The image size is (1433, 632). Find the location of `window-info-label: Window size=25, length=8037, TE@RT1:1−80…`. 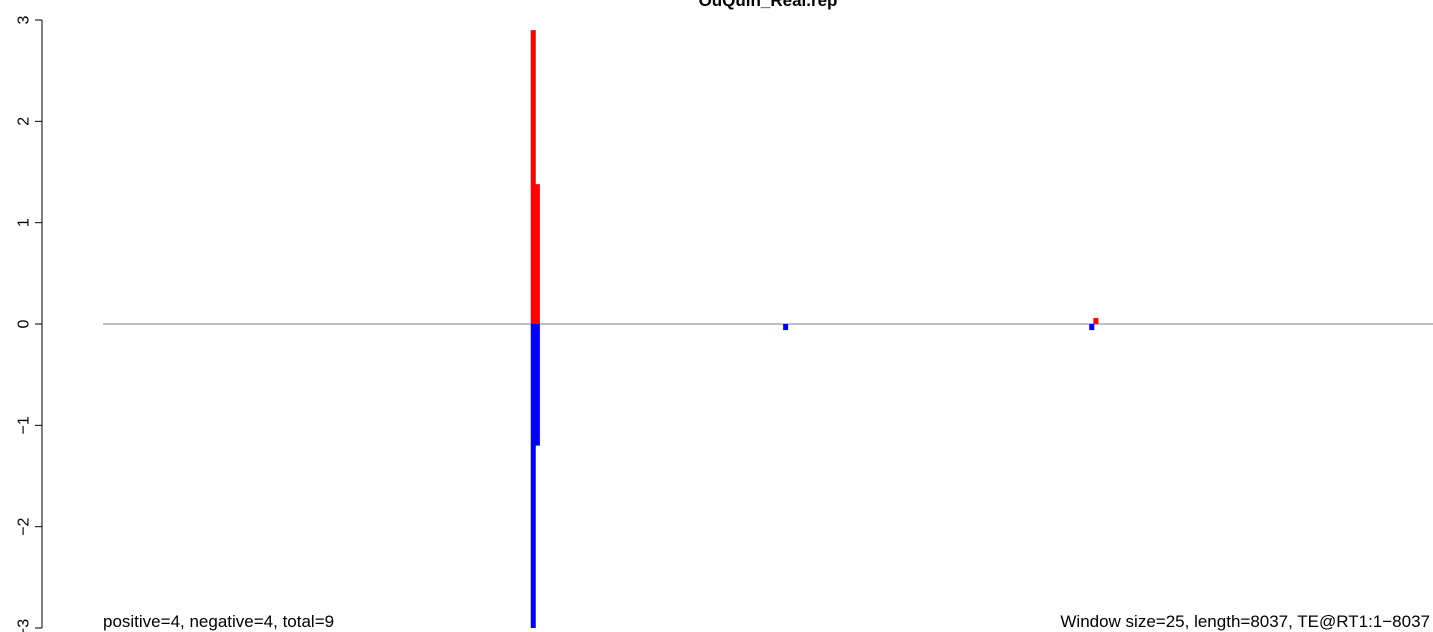

window-info-label: Window size=25, length=8037, TE@RT1:1−80… is located at coordinates (1245, 621).